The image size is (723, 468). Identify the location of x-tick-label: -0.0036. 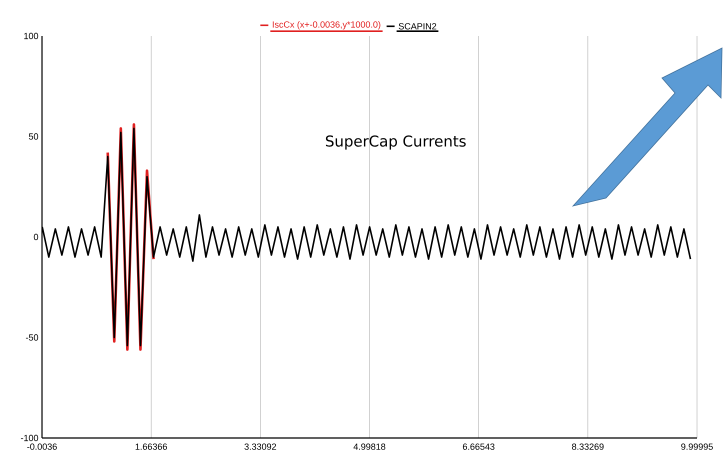
(42, 447).